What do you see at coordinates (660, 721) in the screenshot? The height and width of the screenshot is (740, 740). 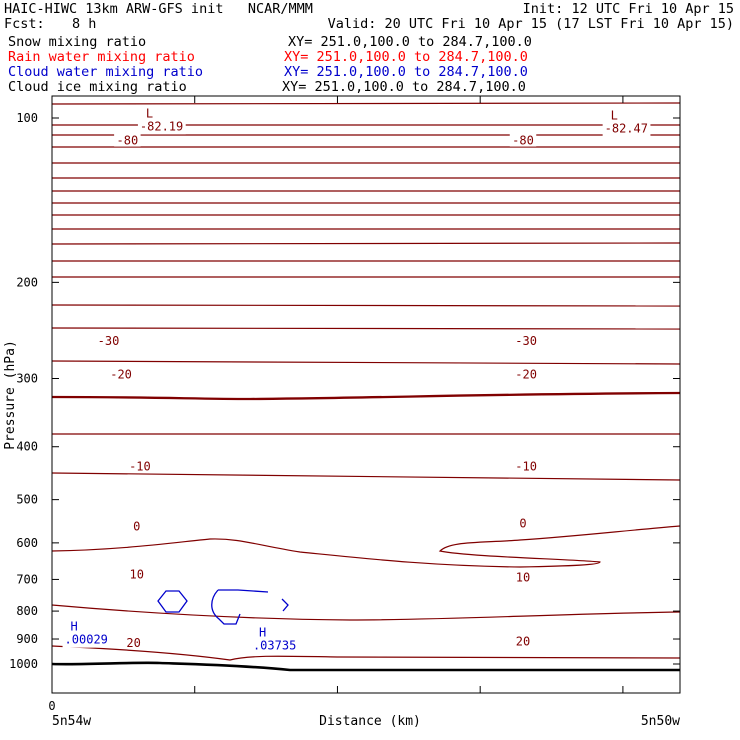 I see `x-right-location: 5n50w` at bounding box center [660, 721].